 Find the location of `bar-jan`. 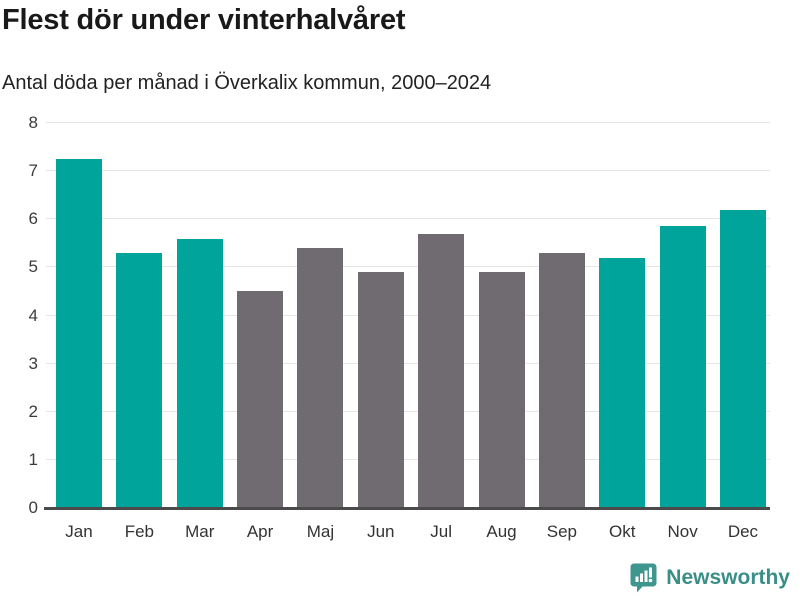

bar-jan is located at coordinates (79, 333).